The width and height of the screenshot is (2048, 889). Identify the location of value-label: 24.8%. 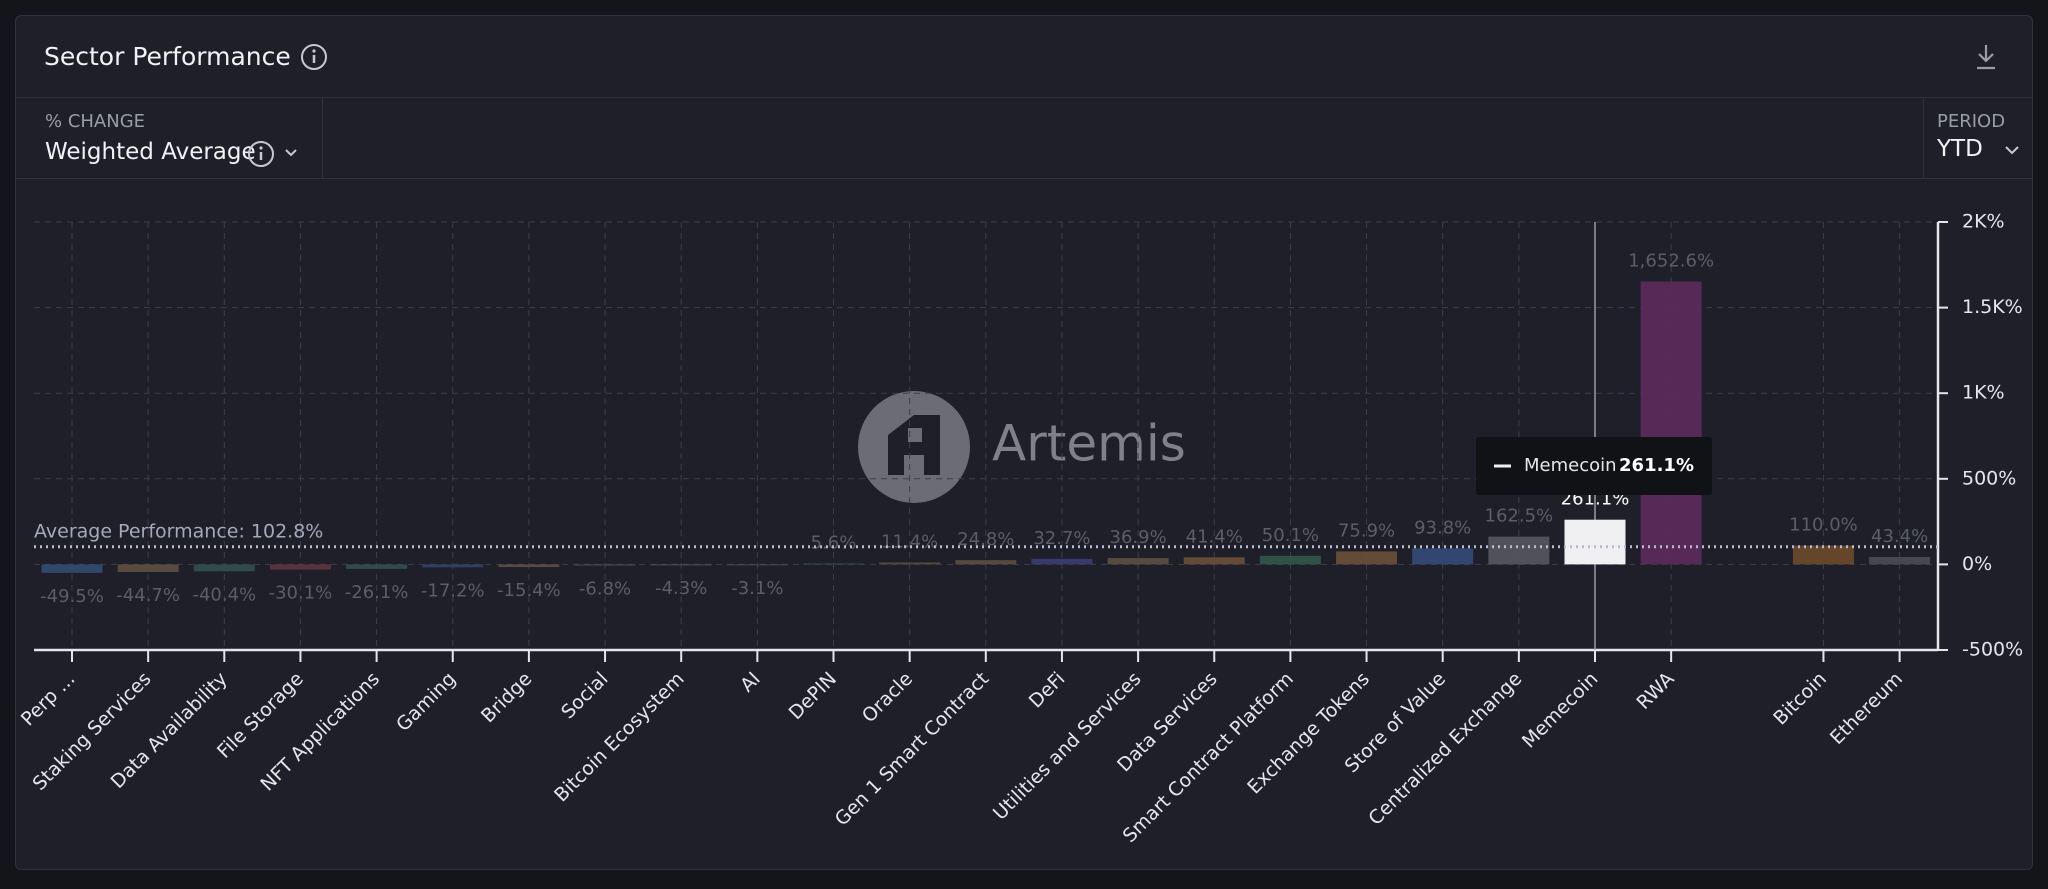
(985, 539).